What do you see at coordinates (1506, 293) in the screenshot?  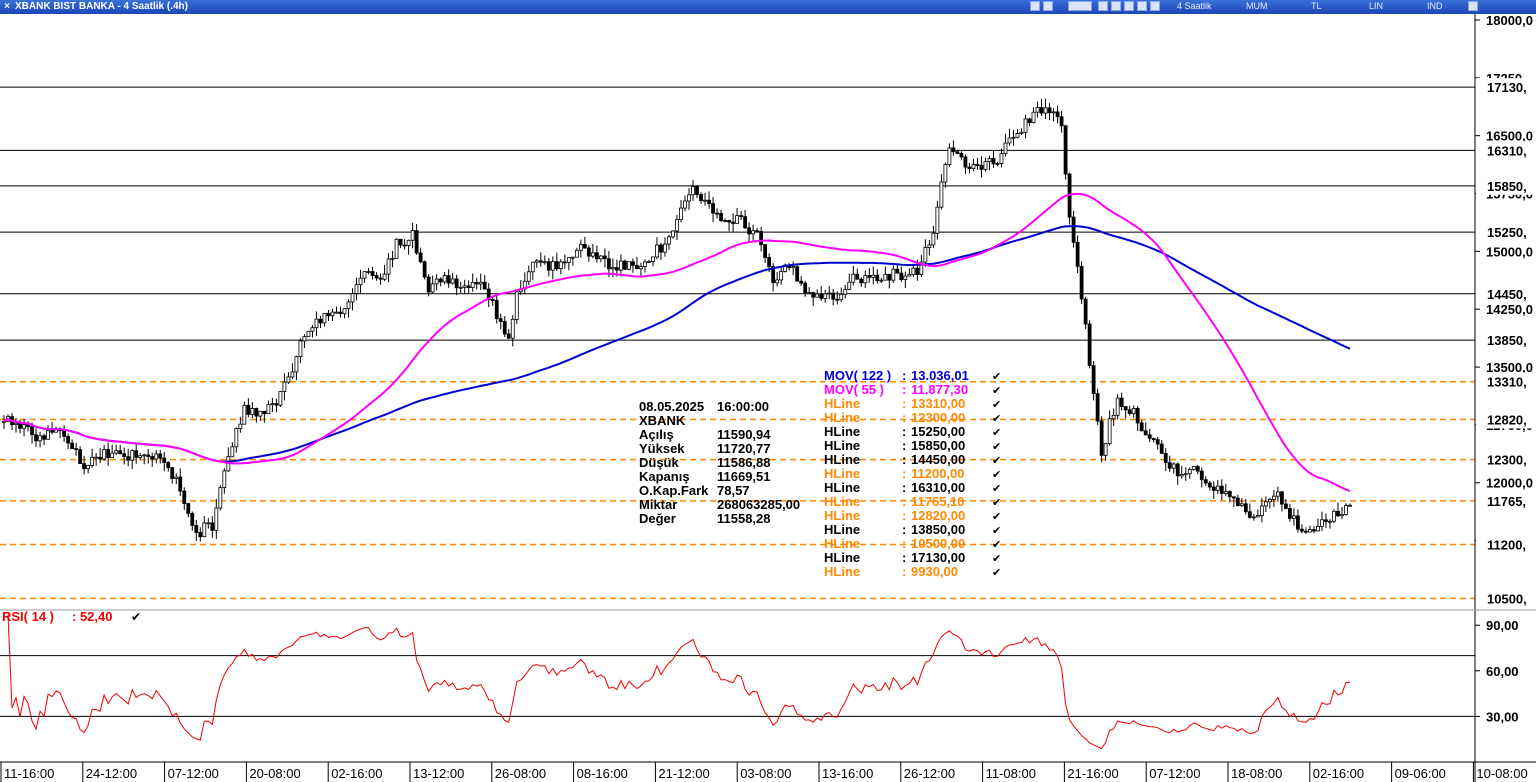 I see `hline-label-box` at bounding box center [1506, 293].